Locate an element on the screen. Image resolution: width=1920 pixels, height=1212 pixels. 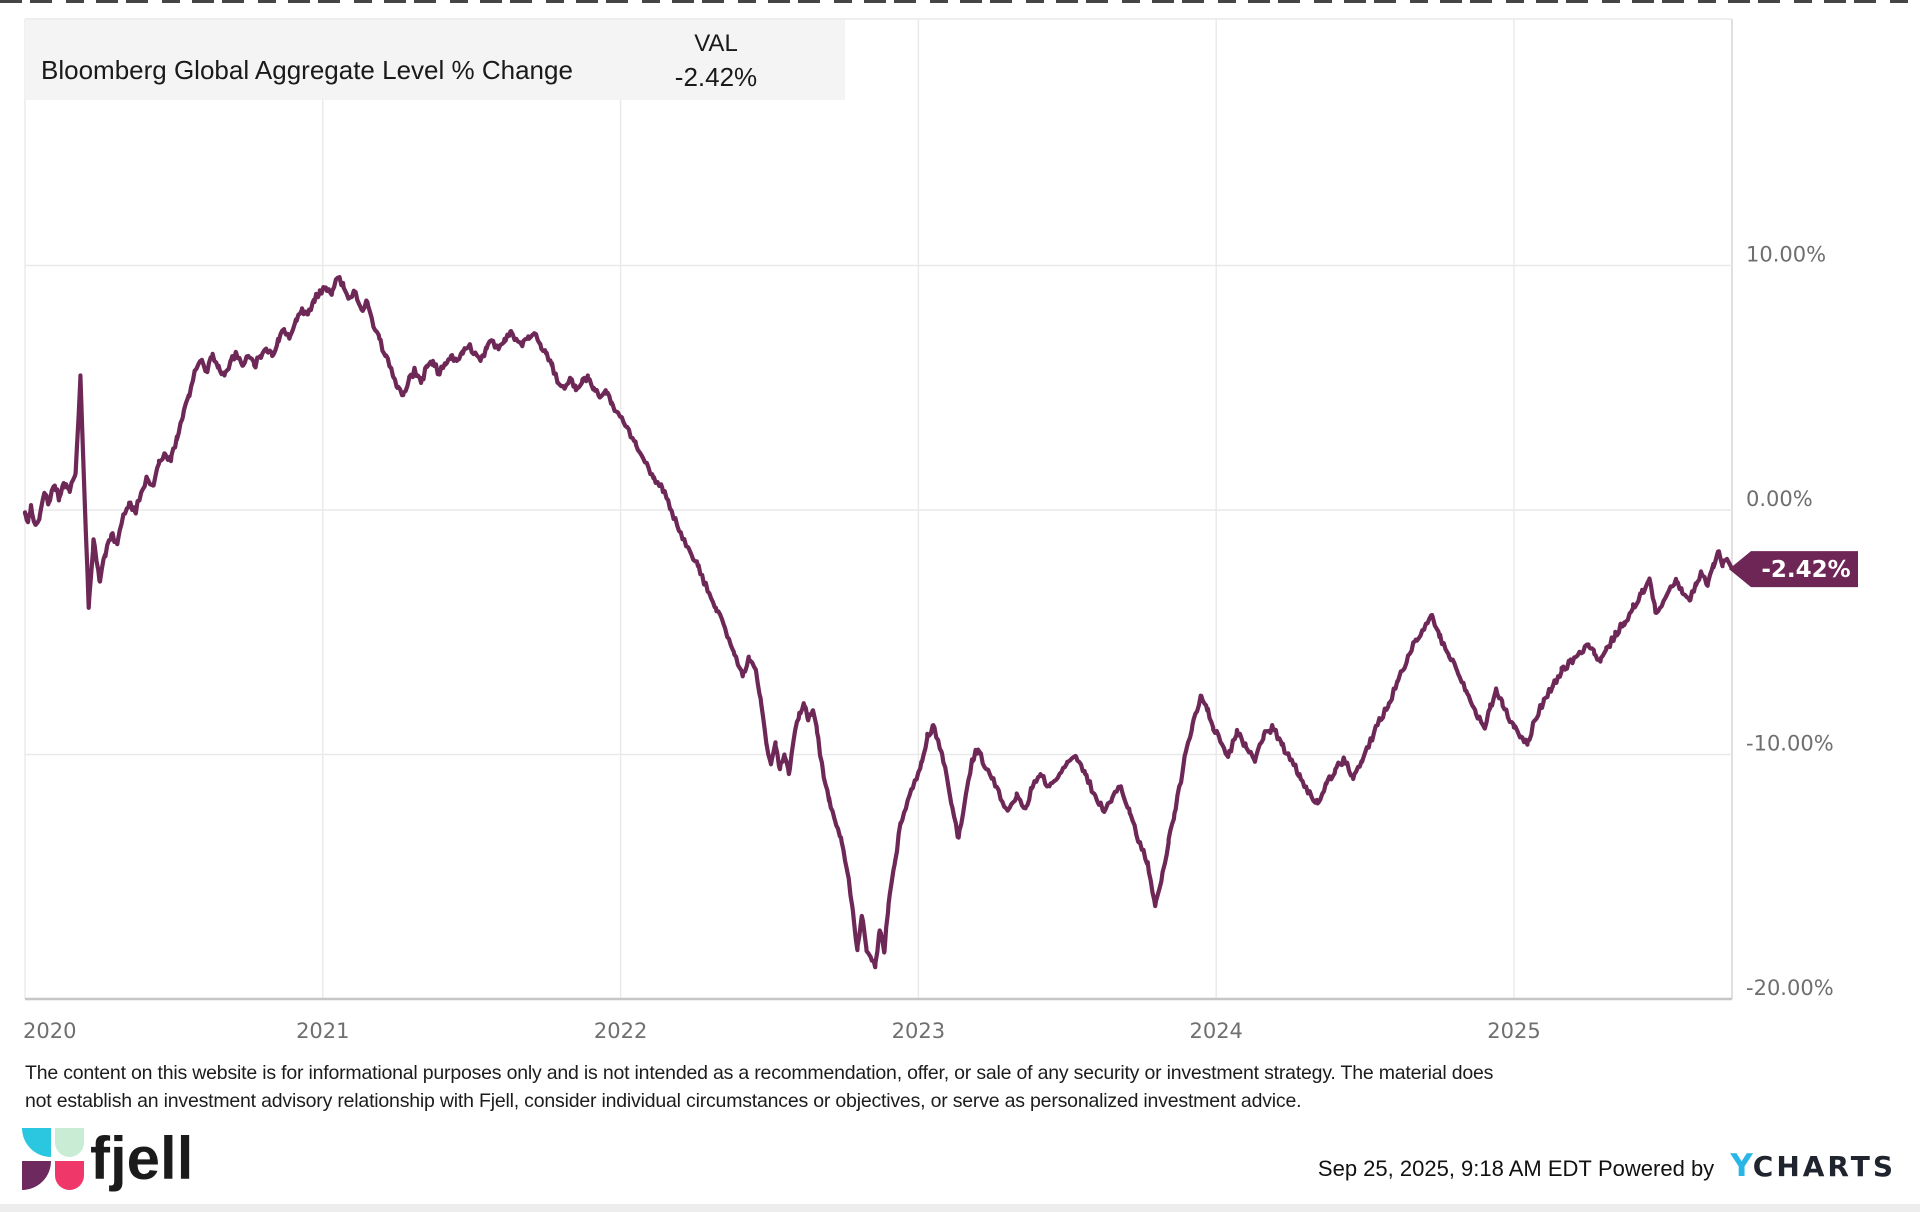
x-tick-label: 2022 is located at coordinates (620, 1031).